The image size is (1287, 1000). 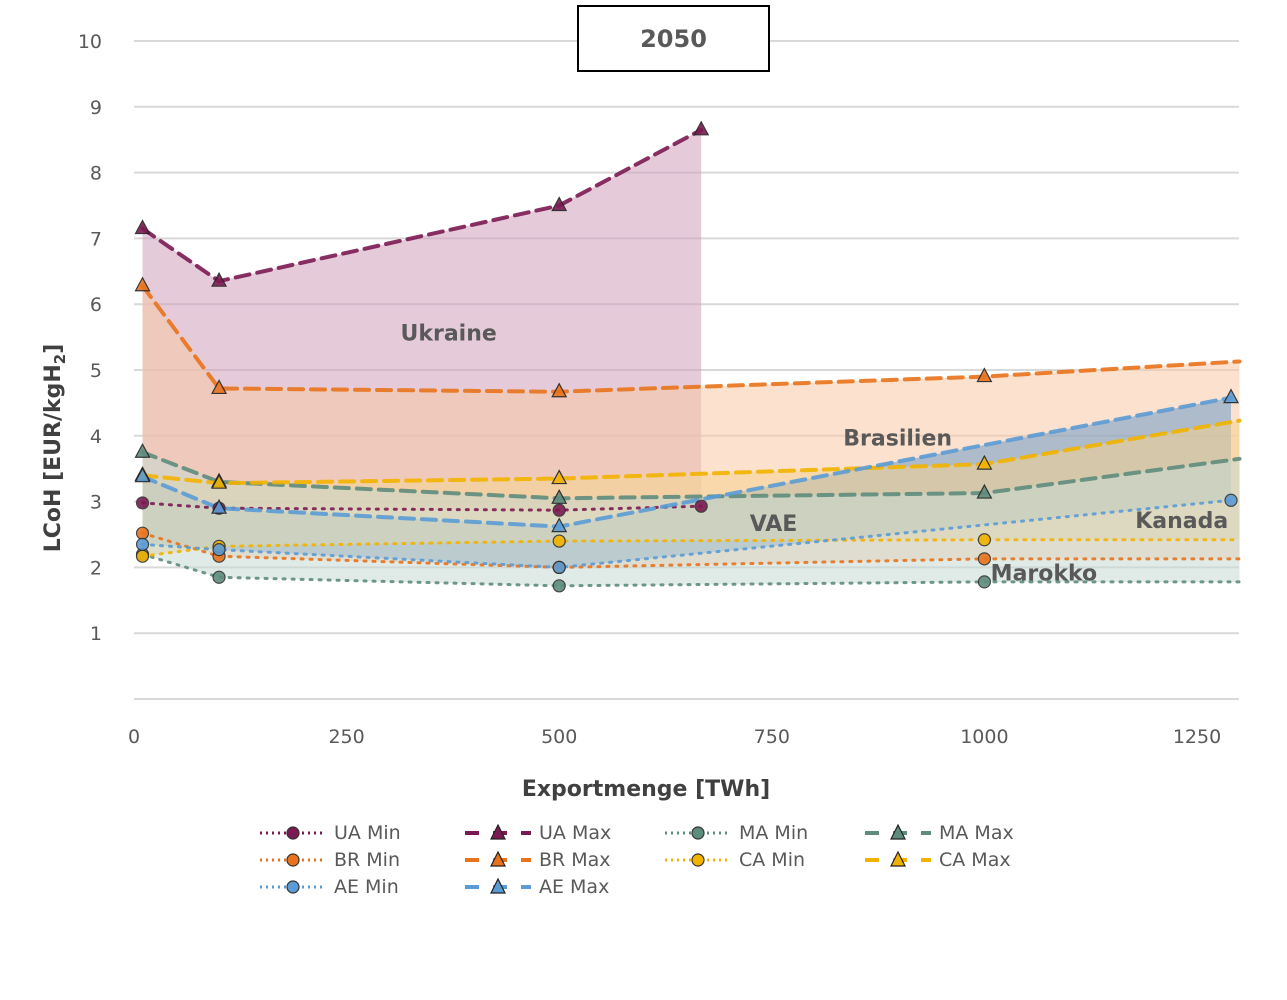 What do you see at coordinates (329, 833) in the screenshot?
I see `legend-item: UA Min` at bounding box center [329, 833].